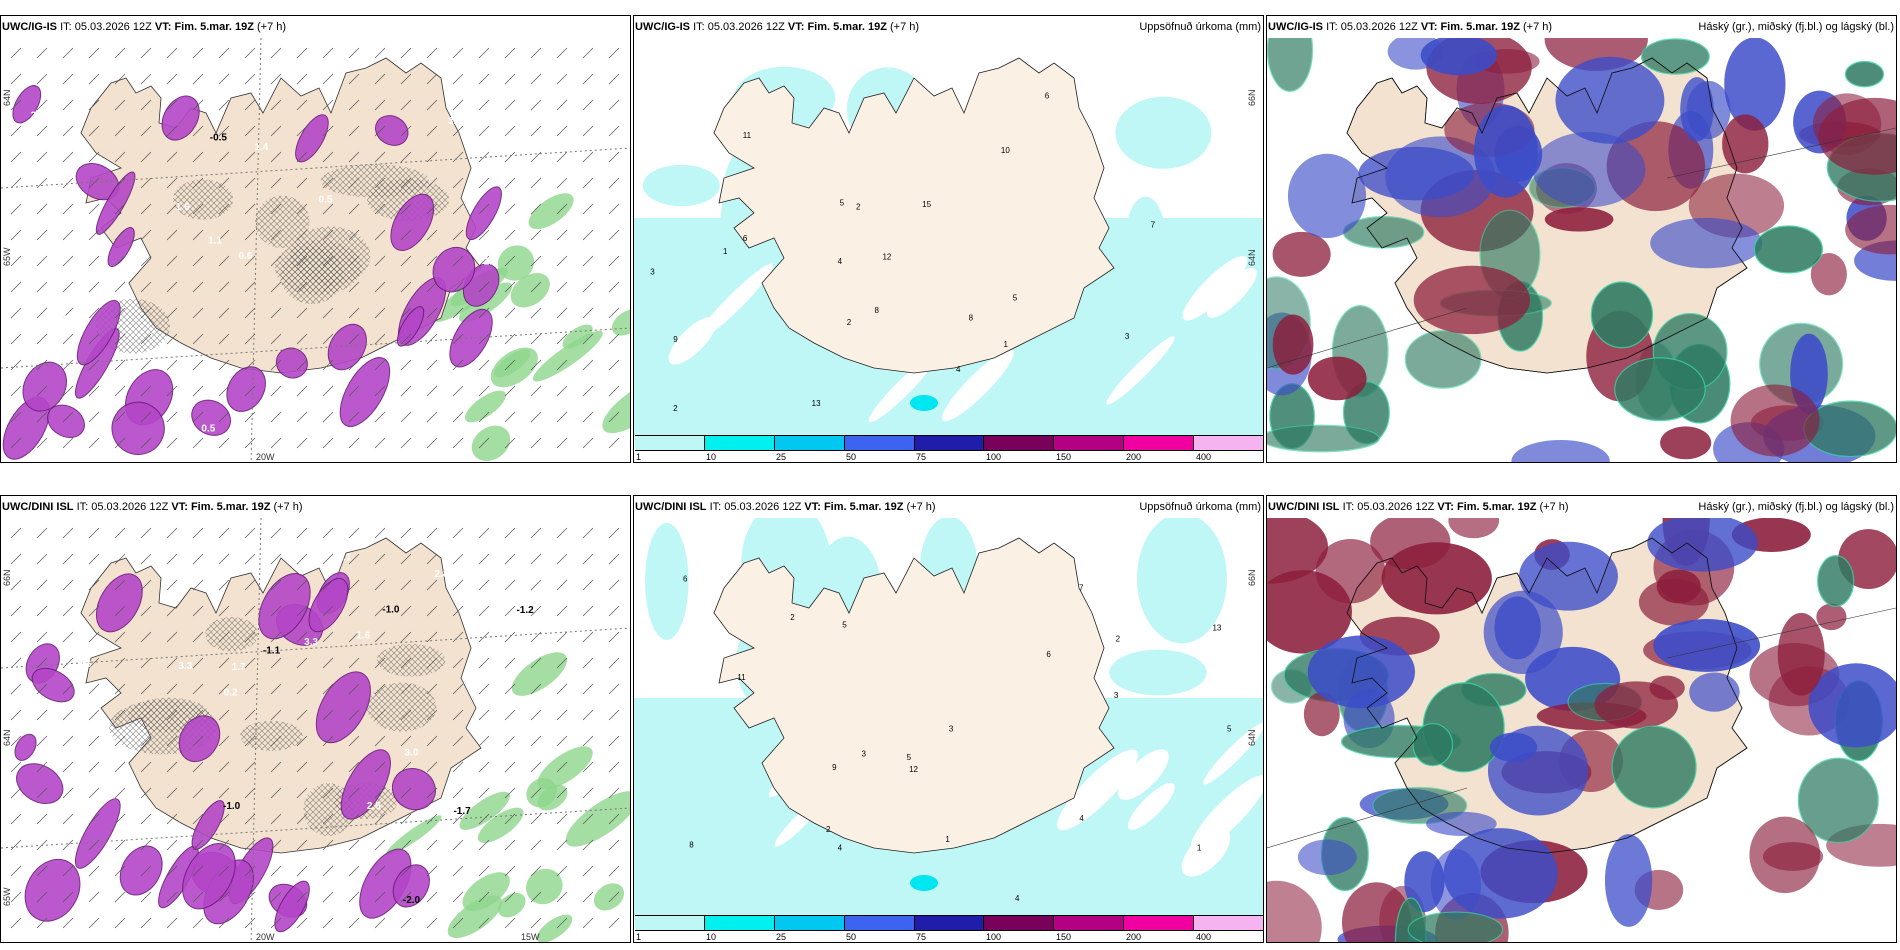  What do you see at coordinates (741, 677) in the screenshot?
I see `precip-value: 11` at bounding box center [741, 677].